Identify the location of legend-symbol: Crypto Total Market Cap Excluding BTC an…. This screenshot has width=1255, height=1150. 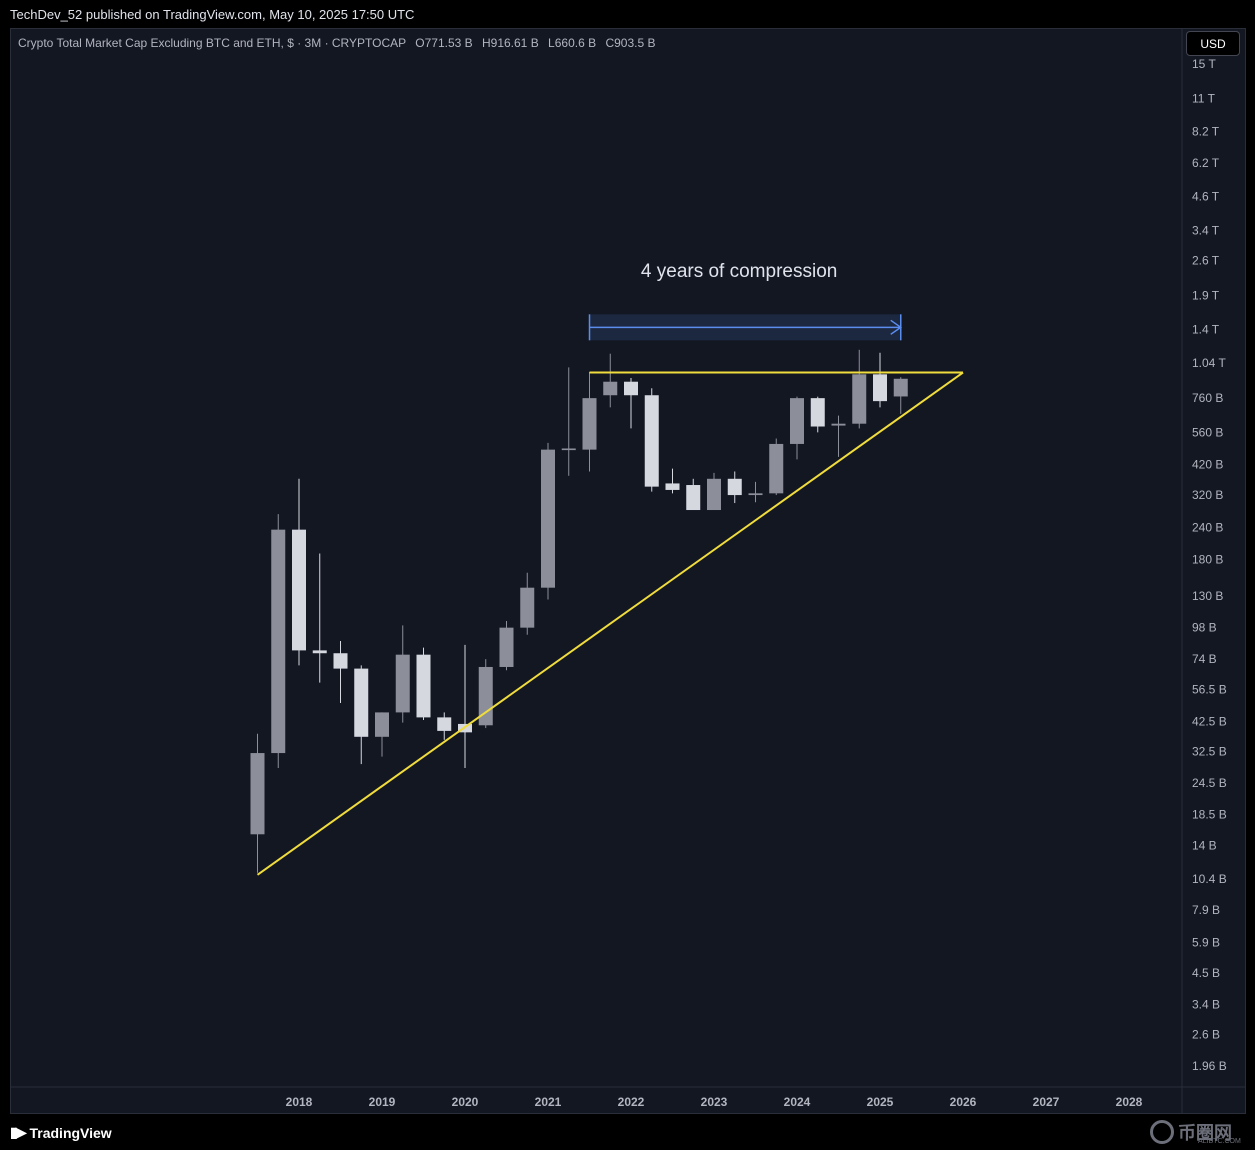
(212, 43).